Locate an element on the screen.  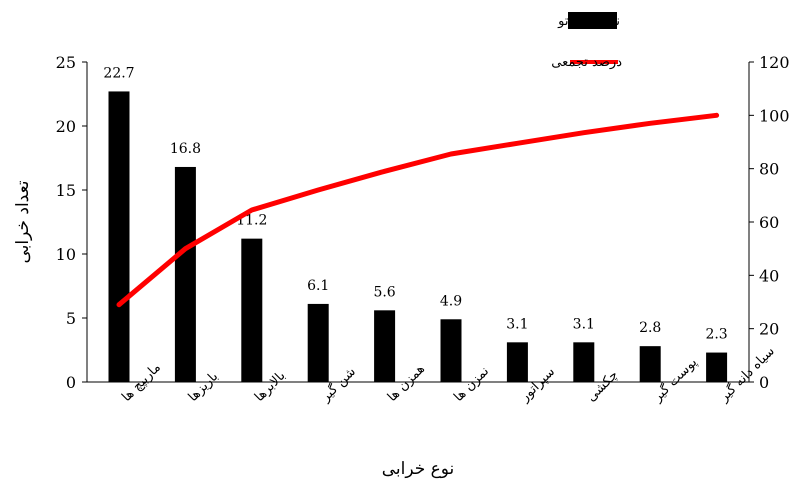
y-axis-title: تعداد خرابی is located at coordinates (23, 221).